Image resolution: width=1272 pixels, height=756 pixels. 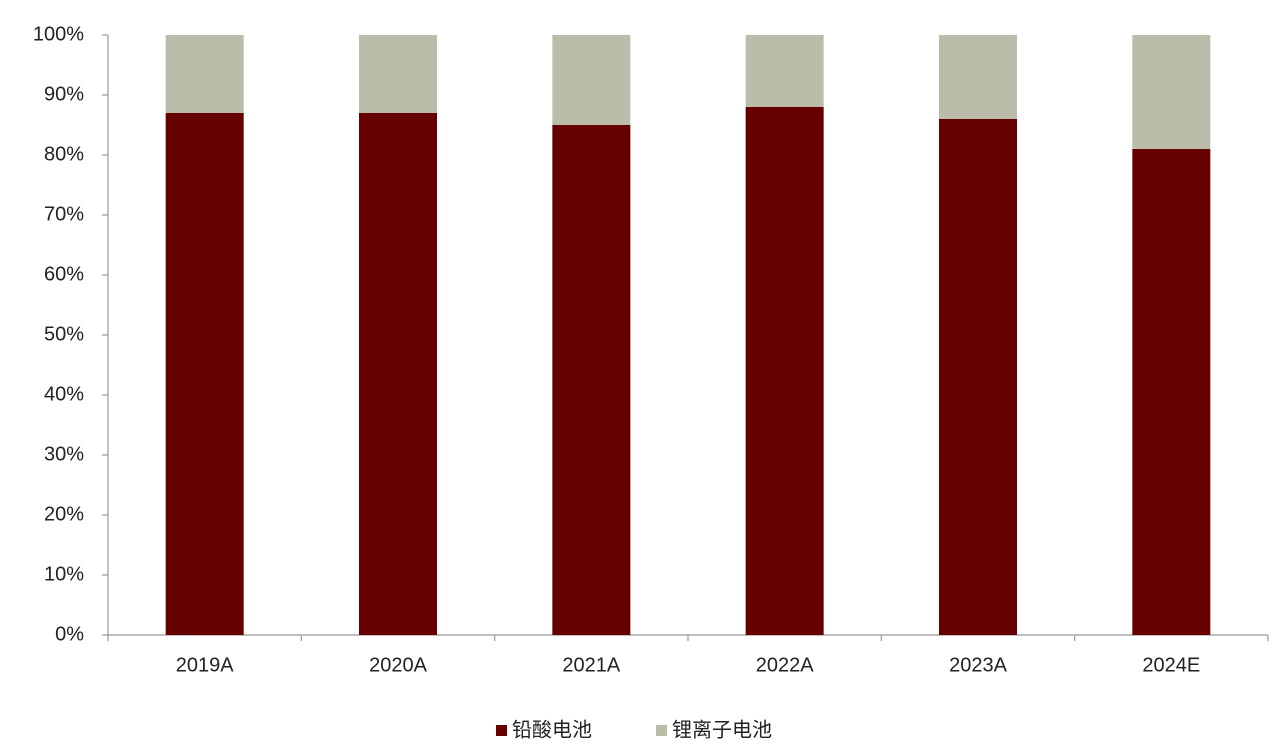 What do you see at coordinates (64, 514) in the screenshot?
I see `y-tick-label: 20%` at bounding box center [64, 514].